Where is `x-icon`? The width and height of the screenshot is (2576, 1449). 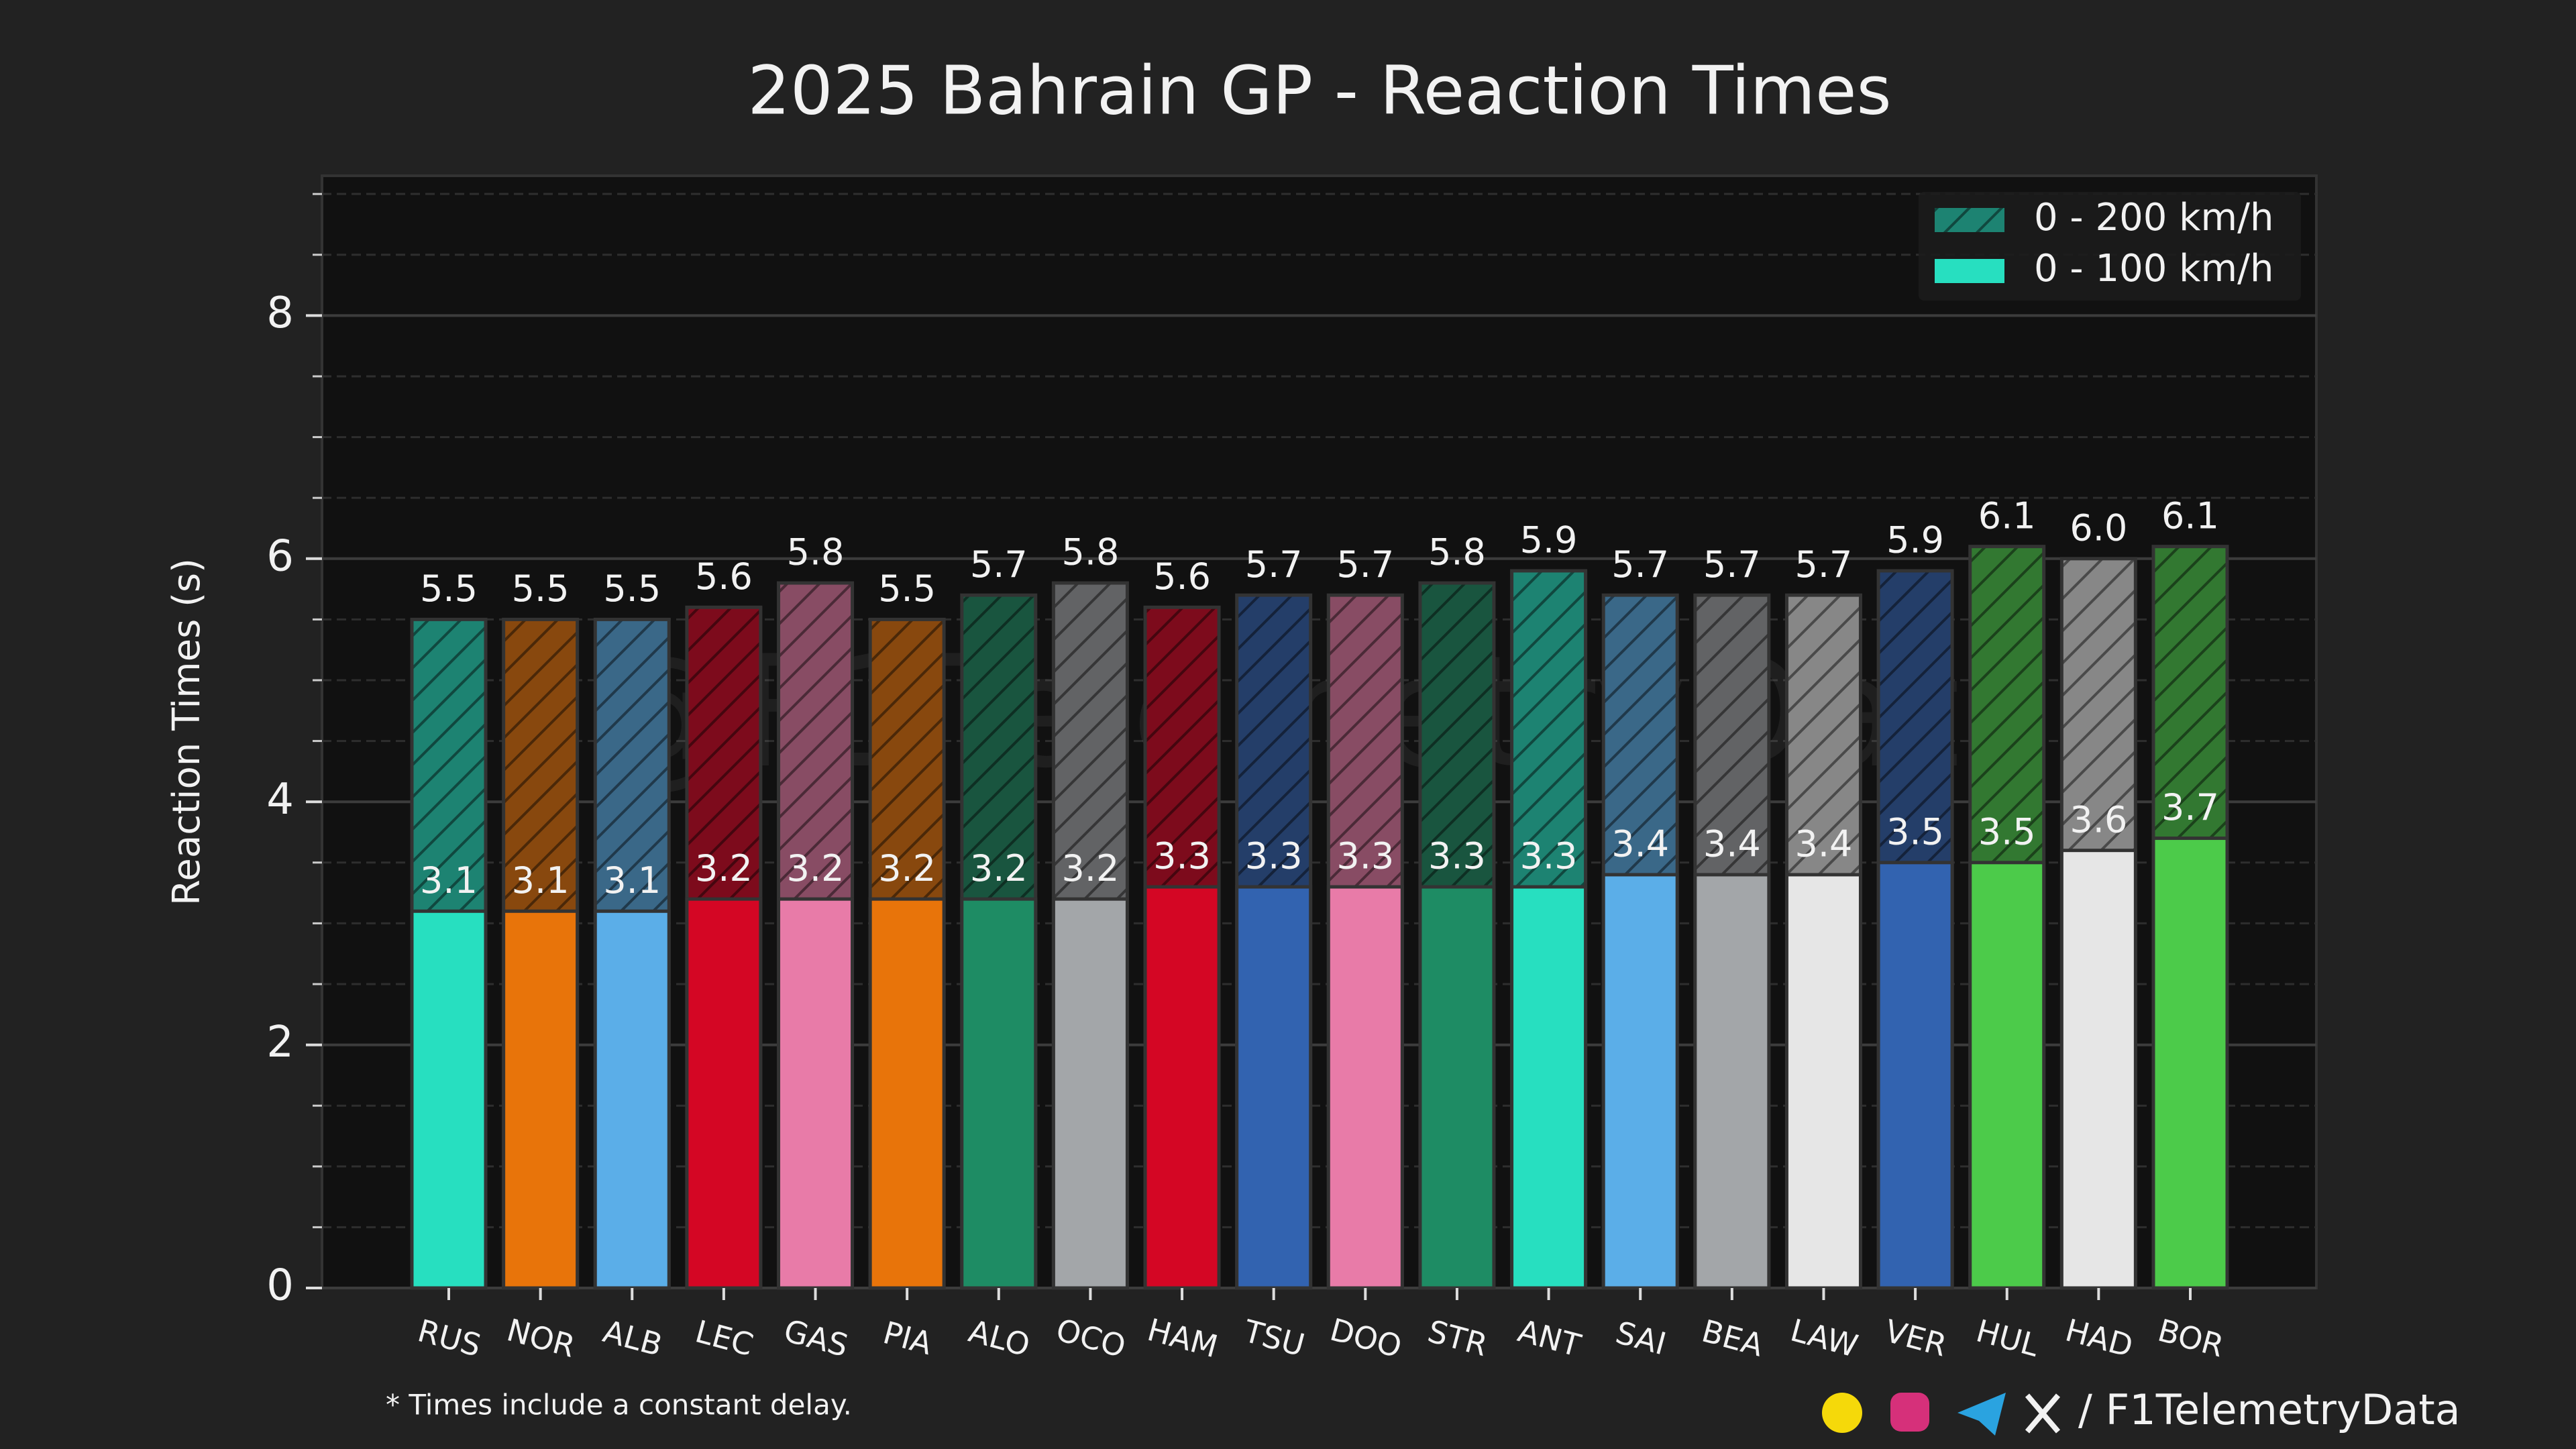 x-icon is located at coordinates (2043, 1413).